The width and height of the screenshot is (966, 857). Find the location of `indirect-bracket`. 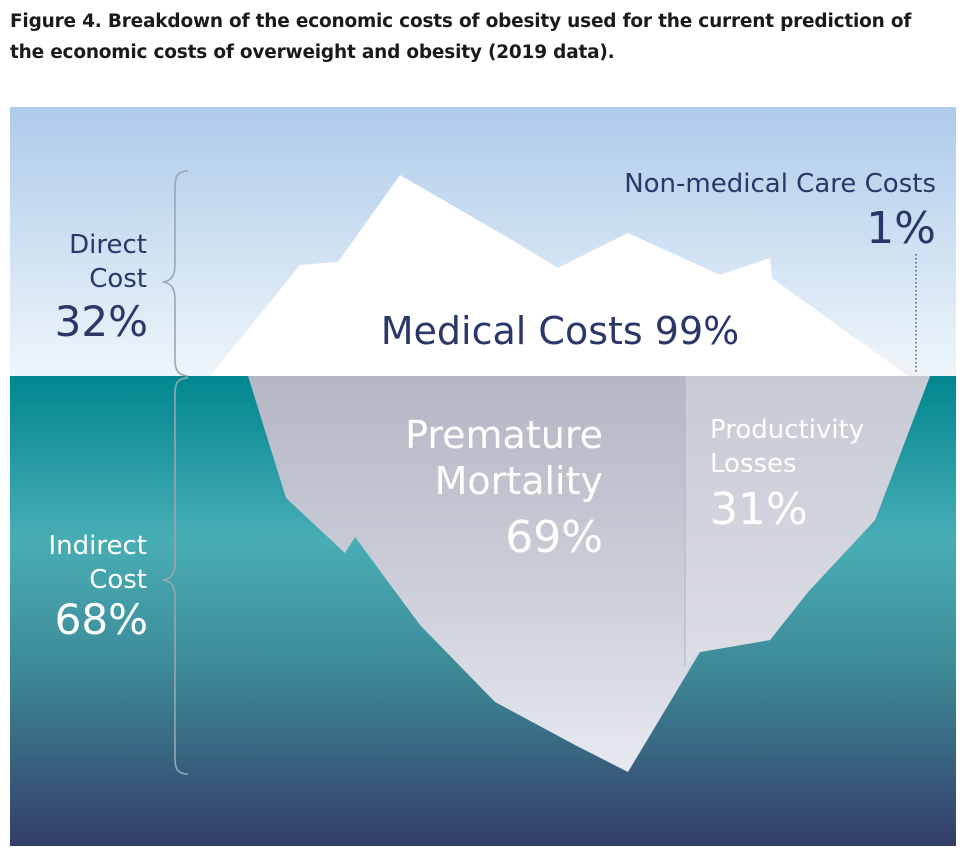

indirect-bracket is located at coordinates (175, 576).